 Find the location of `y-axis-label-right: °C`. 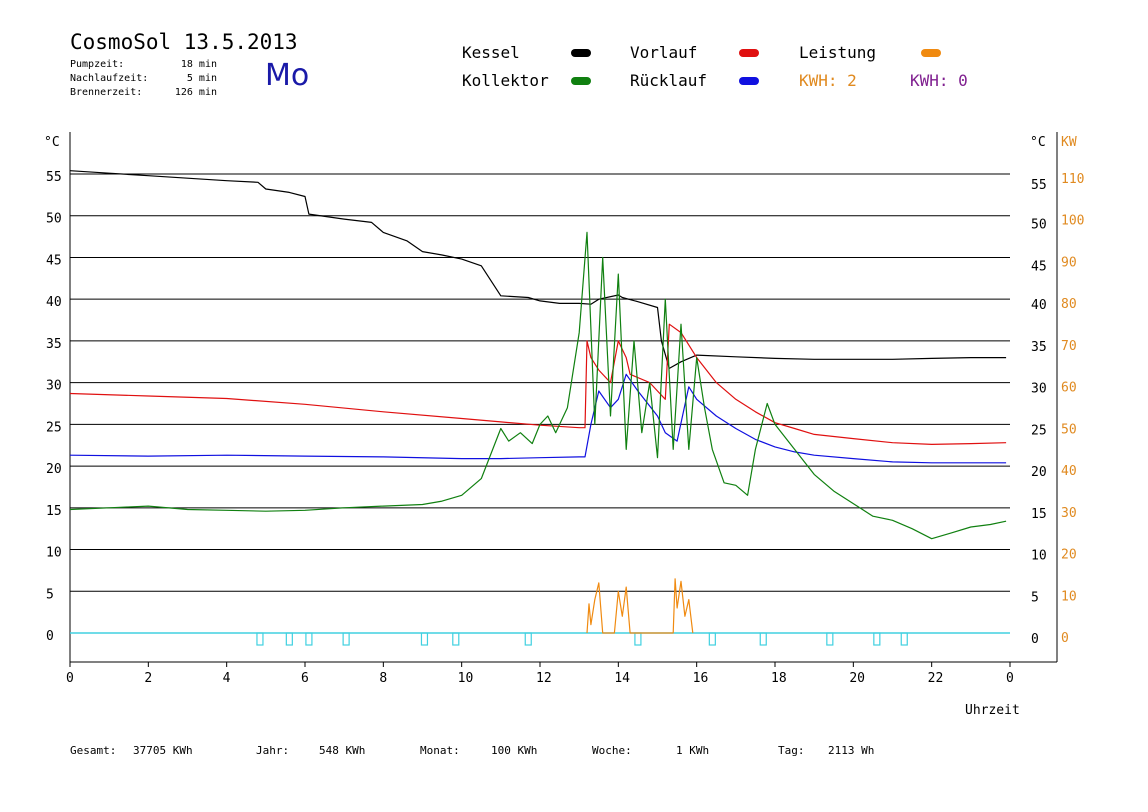

y-axis-label-right: °C is located at coordinates (1038, 142).